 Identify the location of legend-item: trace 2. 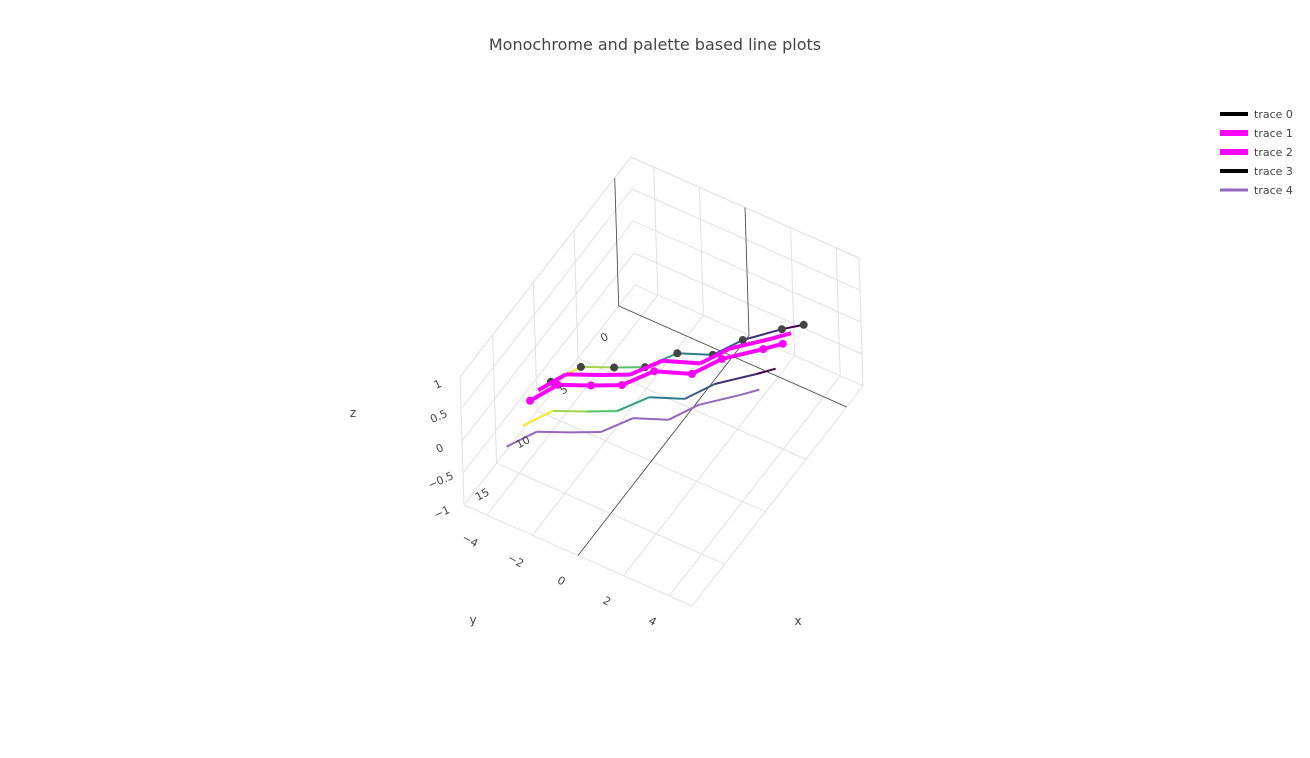
(1256, 152).